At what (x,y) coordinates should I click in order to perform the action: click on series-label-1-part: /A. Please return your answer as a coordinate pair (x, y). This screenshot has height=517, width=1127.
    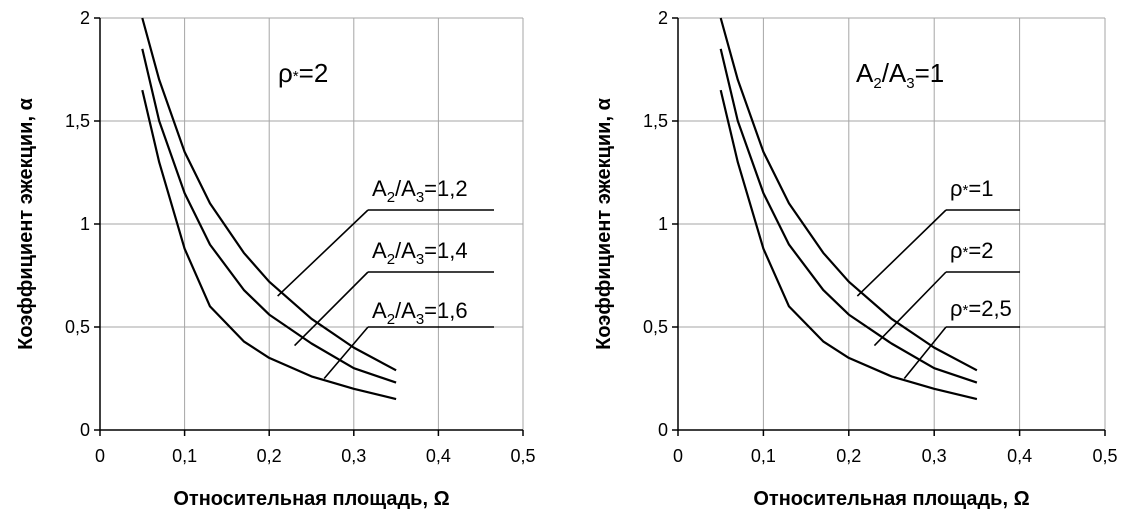
    Looking at the image, I should click on (405, 188).